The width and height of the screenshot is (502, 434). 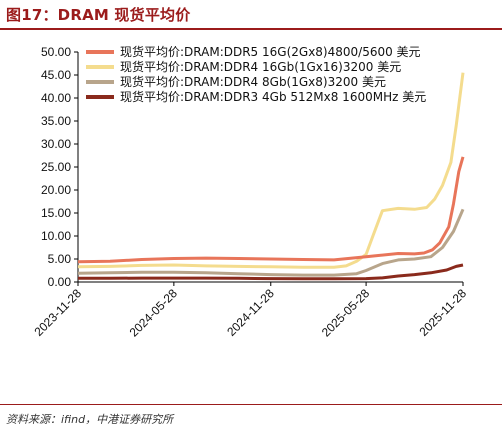 I want to click on legend-label-4: 现货平均价:DRAM:DDR3 4Gb 512Mx8 1600MHz 美元, so click(x=273, y=96).